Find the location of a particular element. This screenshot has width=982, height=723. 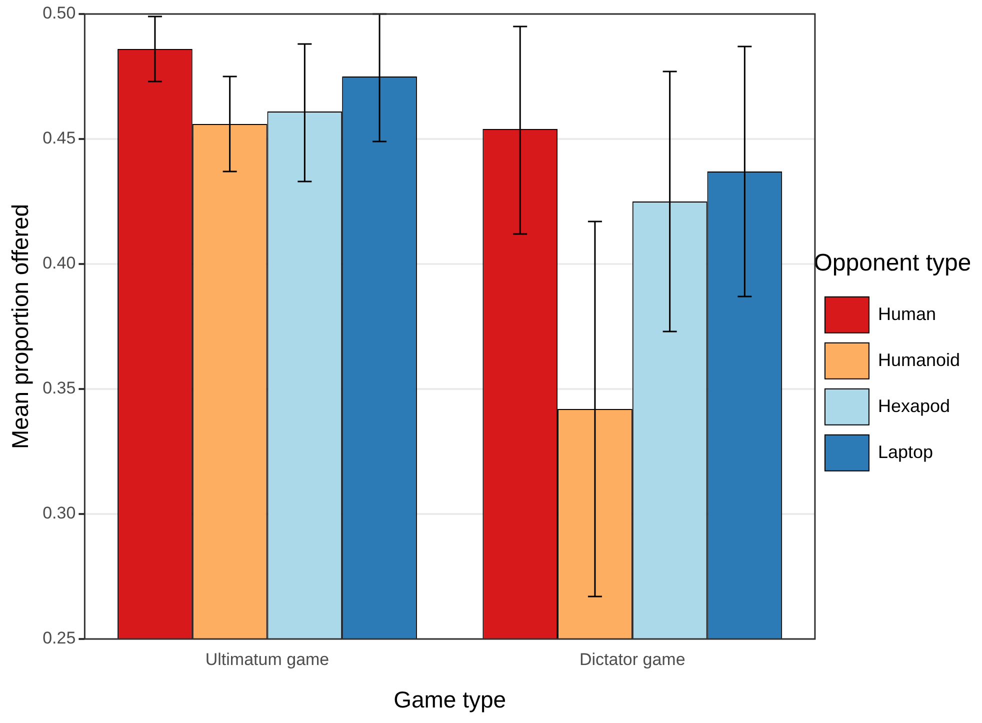

legend-title: Opponent type is located at coordinates (893, 263).